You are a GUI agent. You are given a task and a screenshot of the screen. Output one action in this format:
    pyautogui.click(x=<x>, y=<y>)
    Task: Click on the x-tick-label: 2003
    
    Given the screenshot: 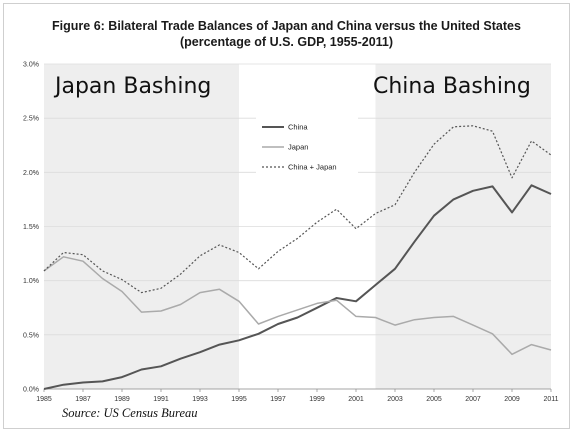 What is the action you would take?
    pyautogui.click(x=395, y=399)
    